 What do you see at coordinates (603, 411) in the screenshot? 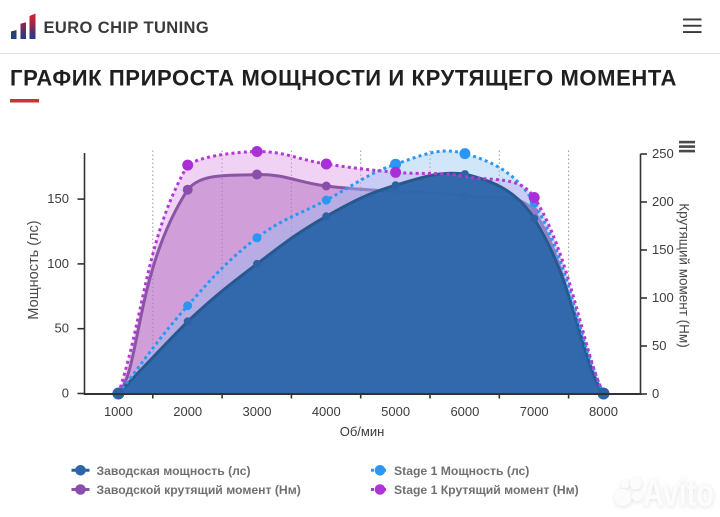
I see `svg-text: 8000` at bounding box center [603, 411].